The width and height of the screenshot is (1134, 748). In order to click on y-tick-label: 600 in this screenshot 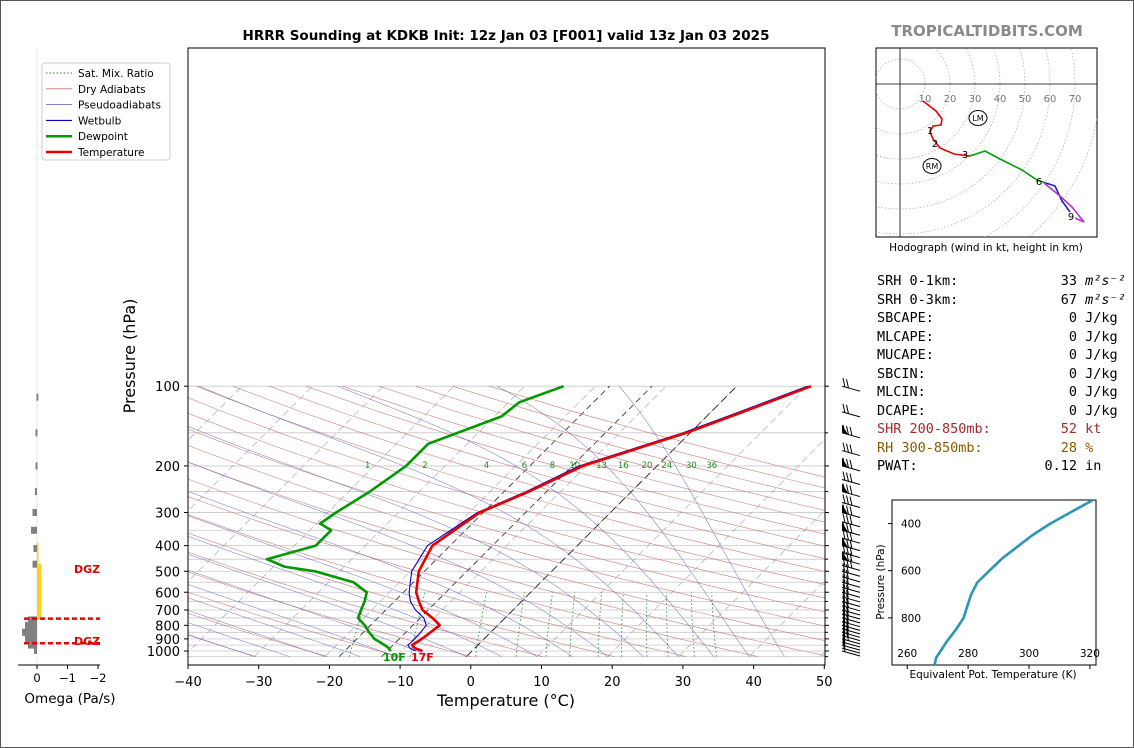, I will do `click(167, 593)`.